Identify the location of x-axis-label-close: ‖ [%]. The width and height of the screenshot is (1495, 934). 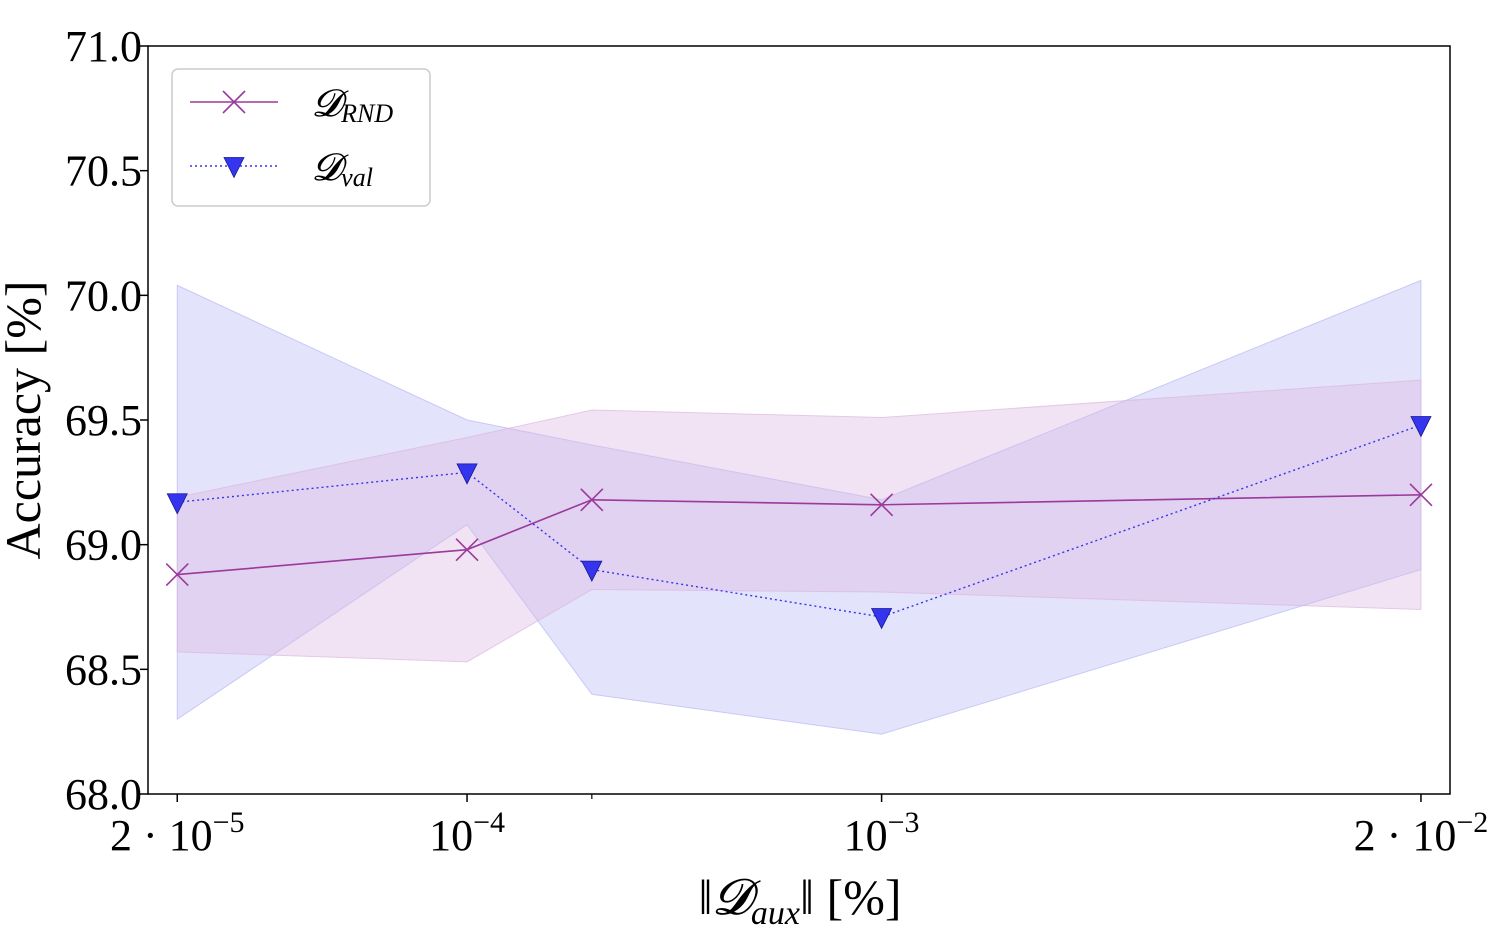
(851, 897).